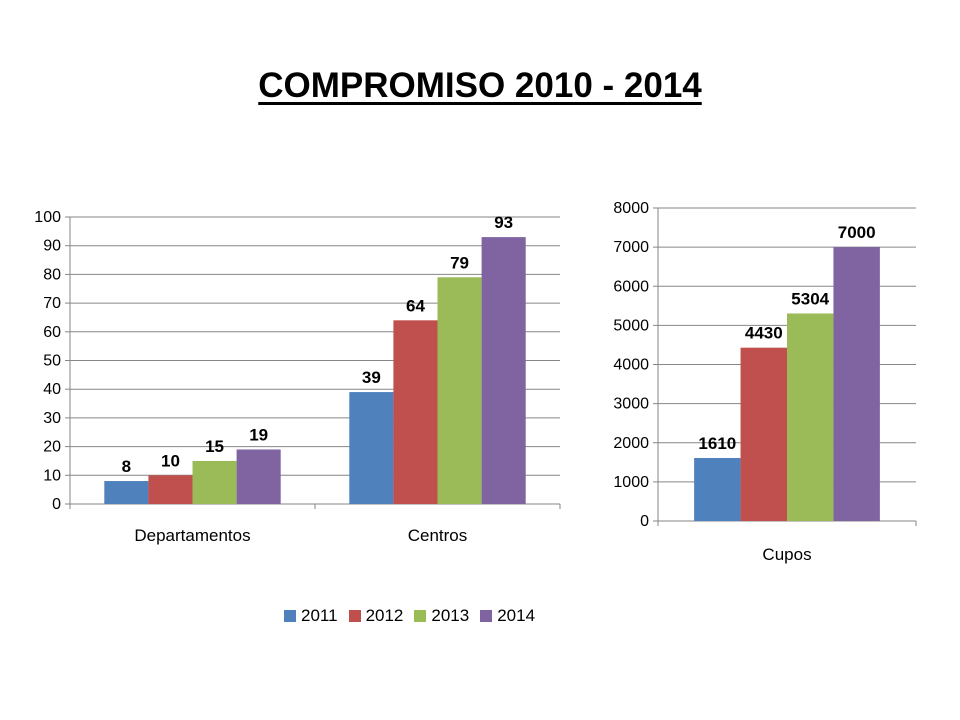 Image resolution: width=960 pixels, height=720 pixels. Describe the element at coordinates (420, 616) in the screenshot. I see `legend-swatch-2013` at that location.